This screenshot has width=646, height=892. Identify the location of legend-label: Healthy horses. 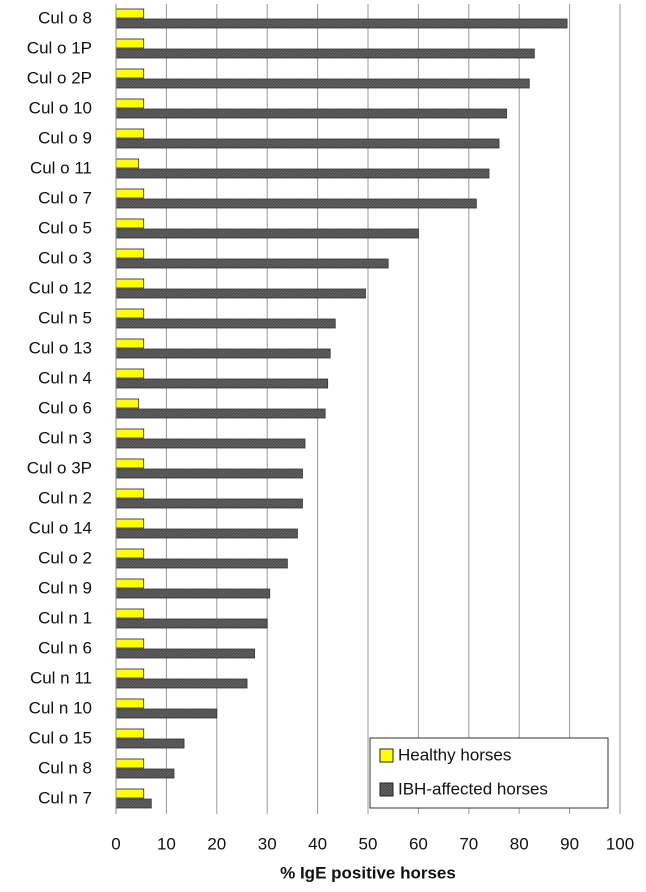
(454, 754).